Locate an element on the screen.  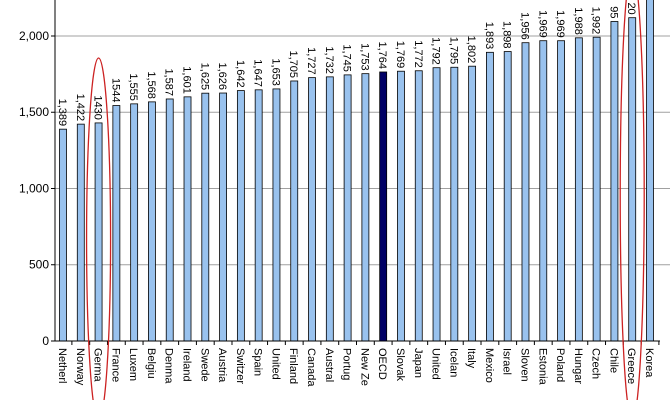
y-tick-label: 500 is located at coordinates (39, 265).